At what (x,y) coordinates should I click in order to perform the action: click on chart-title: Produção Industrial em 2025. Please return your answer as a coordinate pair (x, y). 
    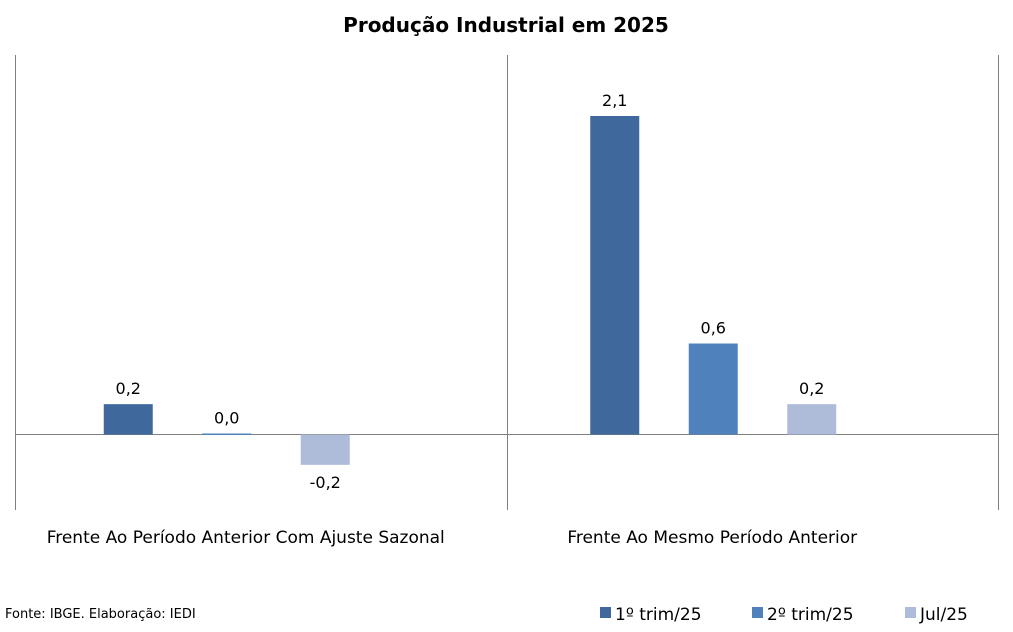
    Looking at the image, I should click on (506, 25).